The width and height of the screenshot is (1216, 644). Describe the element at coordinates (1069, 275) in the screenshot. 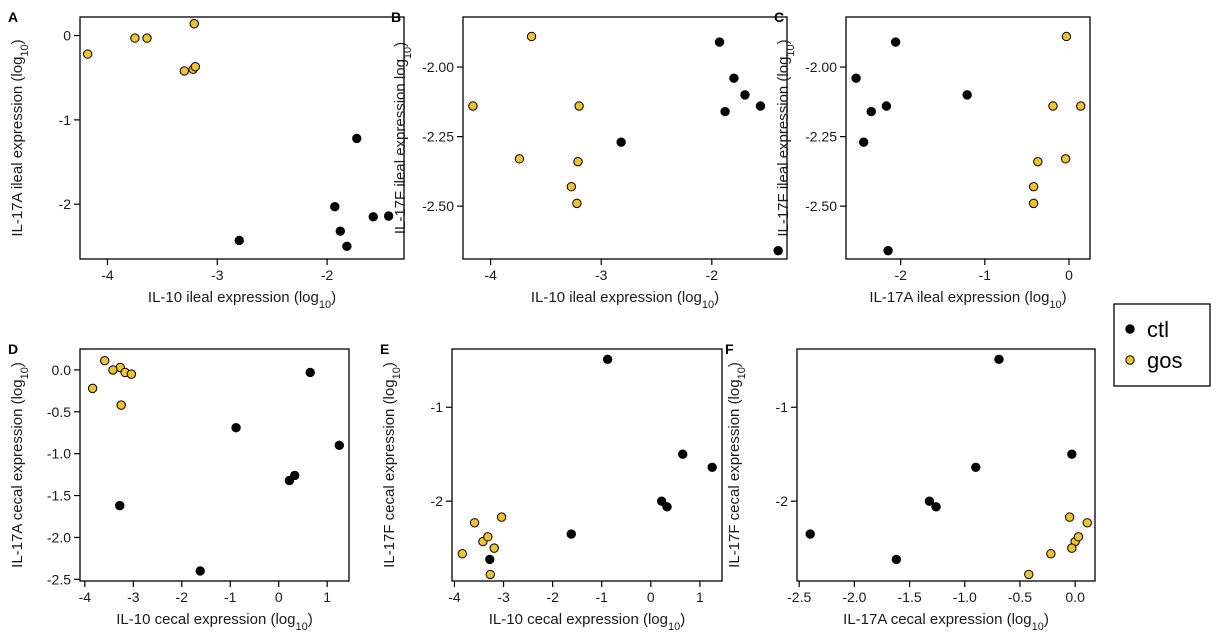

I see `x-tick-label: 0` at that location.